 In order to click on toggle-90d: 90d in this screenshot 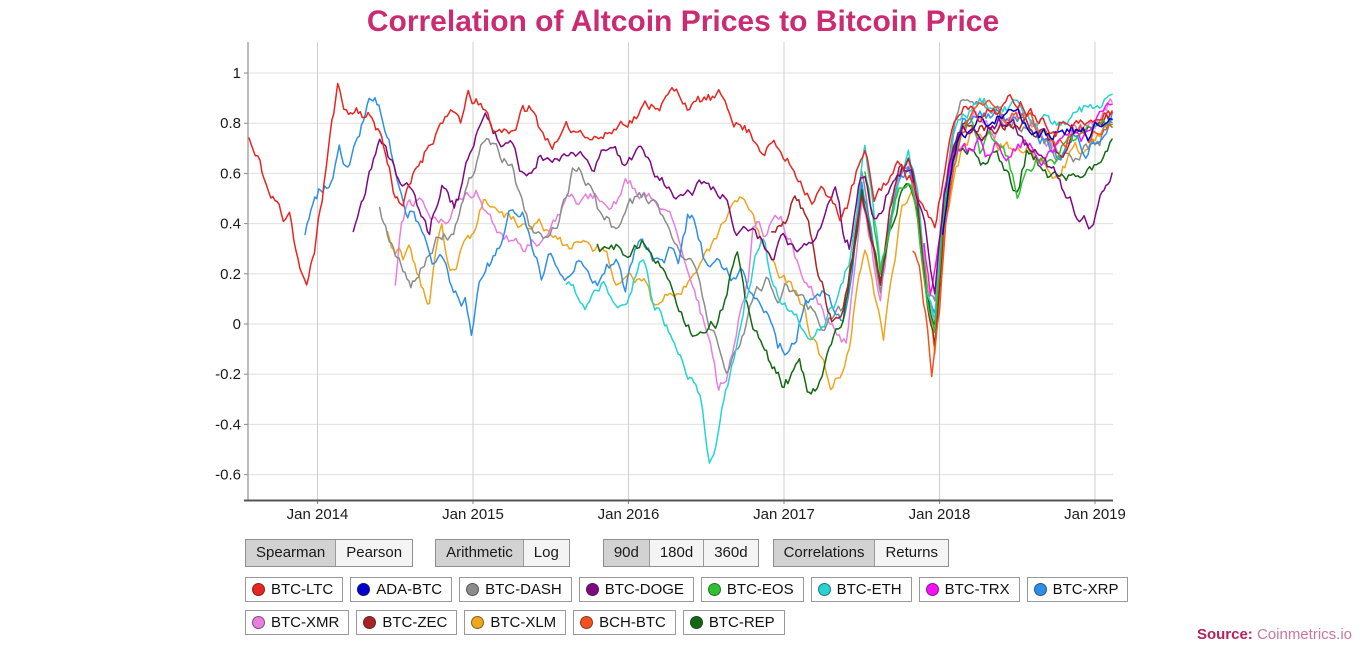, I will do `click(626, 553)`.